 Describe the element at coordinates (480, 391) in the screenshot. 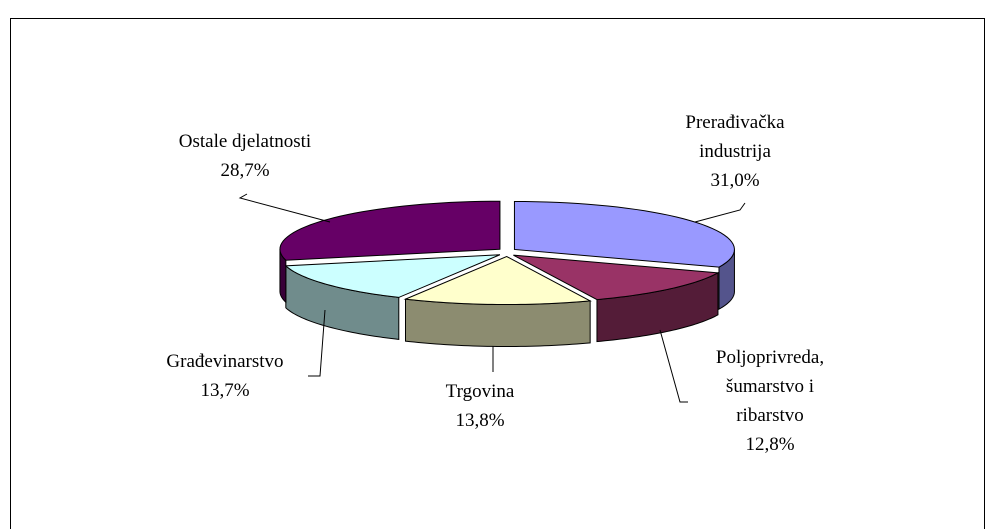

I see `category-label: Trgovina` at that location.